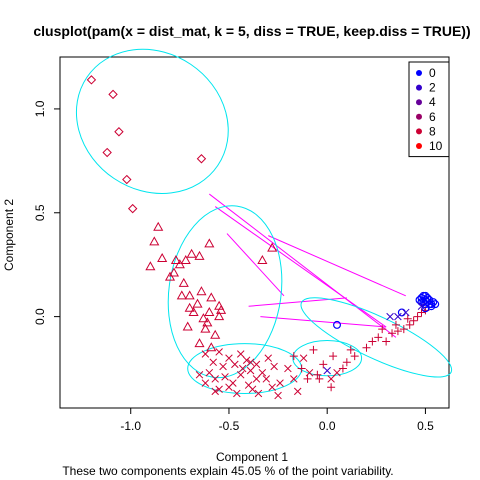 Image resolution: width=480 pixels, height=480 pixels. What do you see at coordinates (432, 131) in the screenshot?
I see `legend-label: 8` at bounding box center [432, 131].